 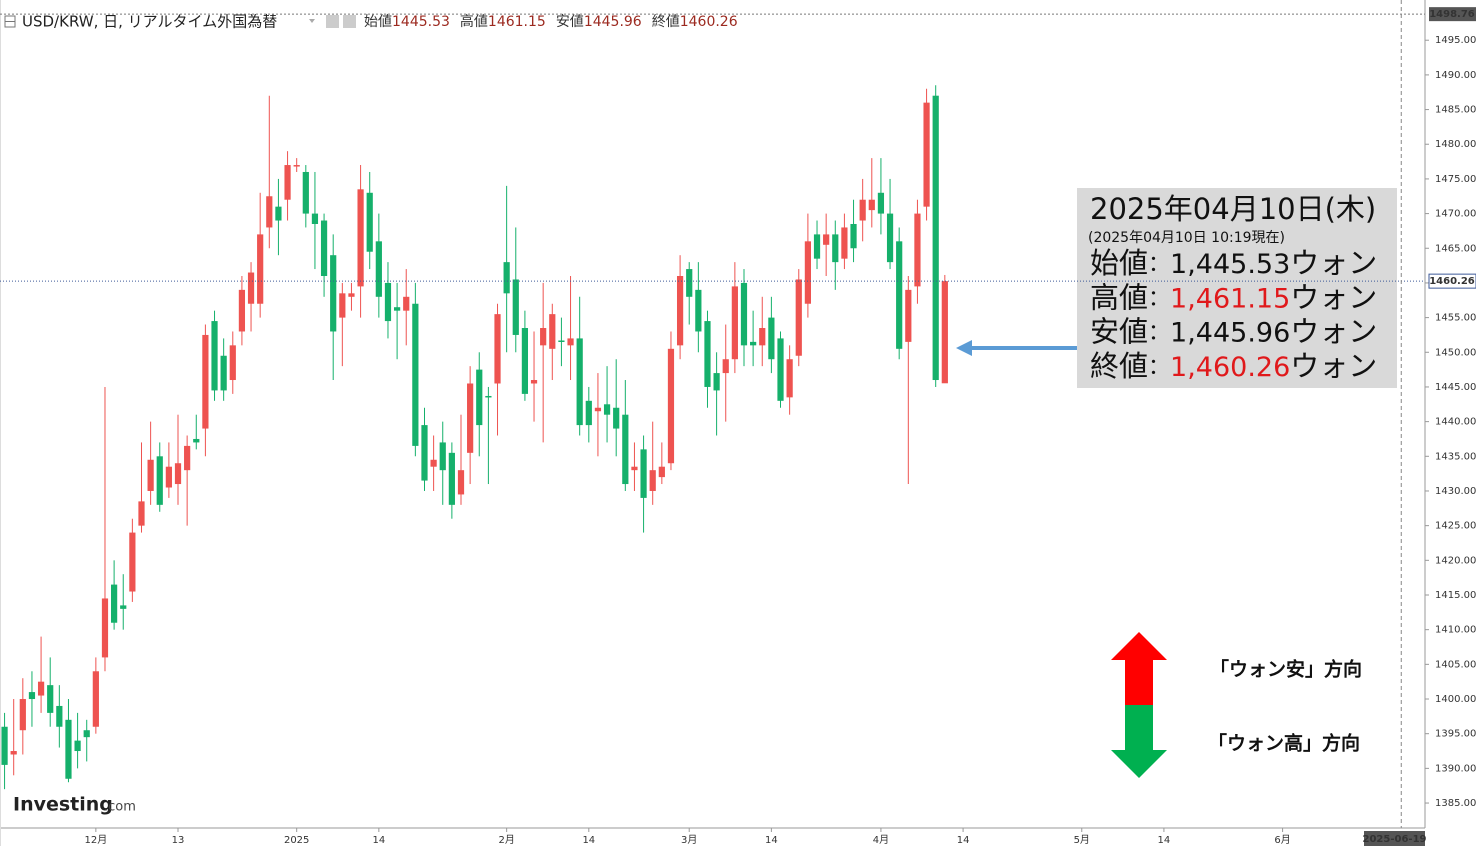 I want to click on y-tick-label: 1485.00, so click(x=1455, y=110).